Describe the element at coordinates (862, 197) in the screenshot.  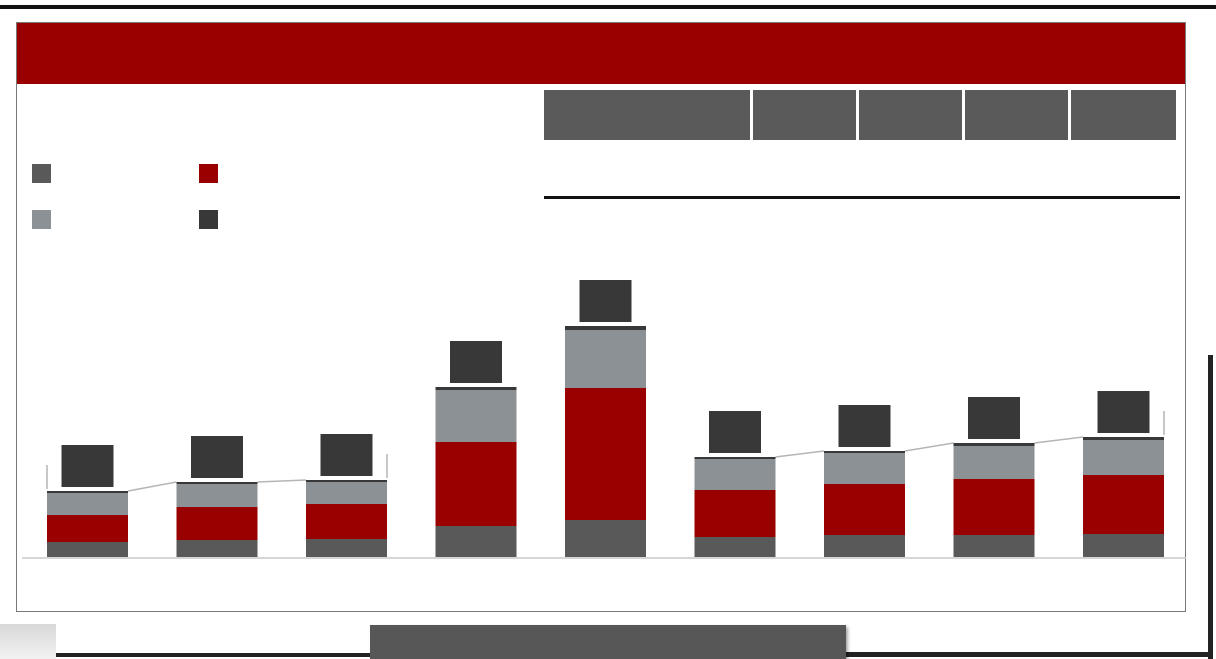
I see `table-rule` at that location.